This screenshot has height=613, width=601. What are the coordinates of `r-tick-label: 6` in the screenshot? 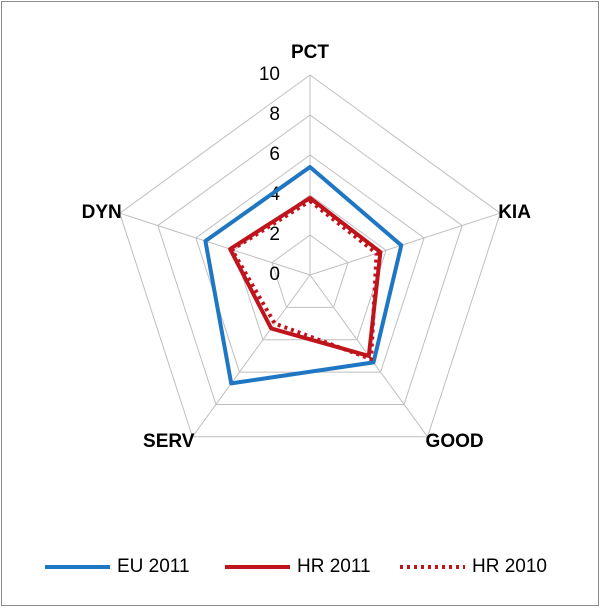 It's located at (274, 154).